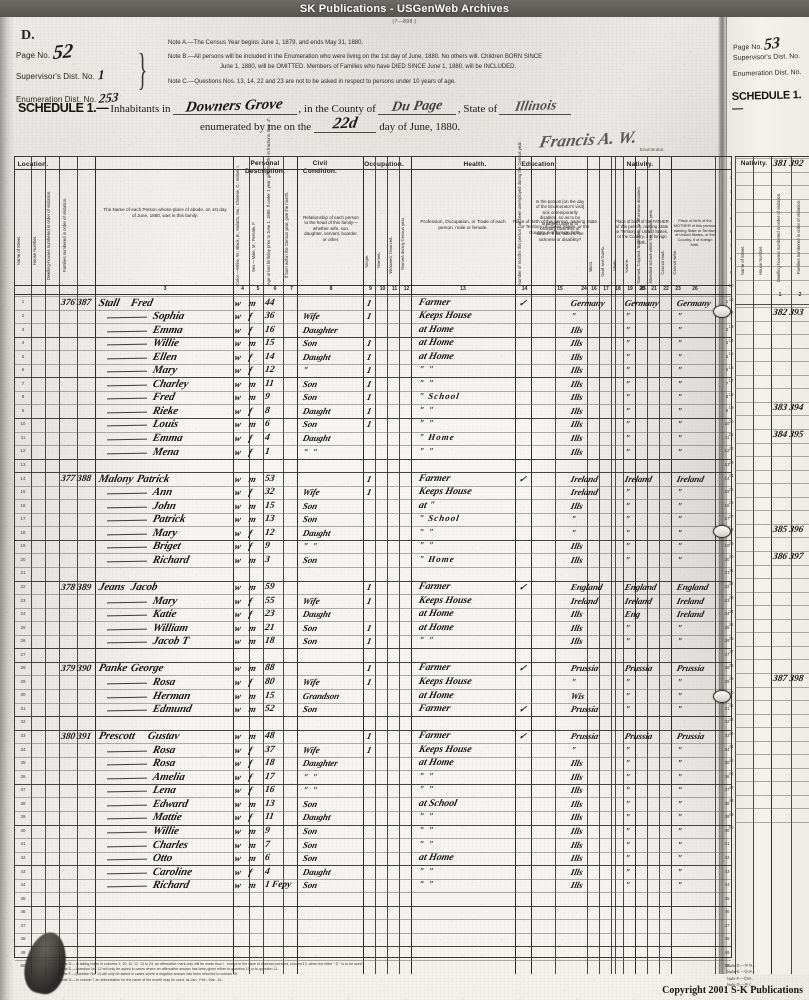  I want to click on right-page-dwelling-family-number: 383 394, so click(788, 407).